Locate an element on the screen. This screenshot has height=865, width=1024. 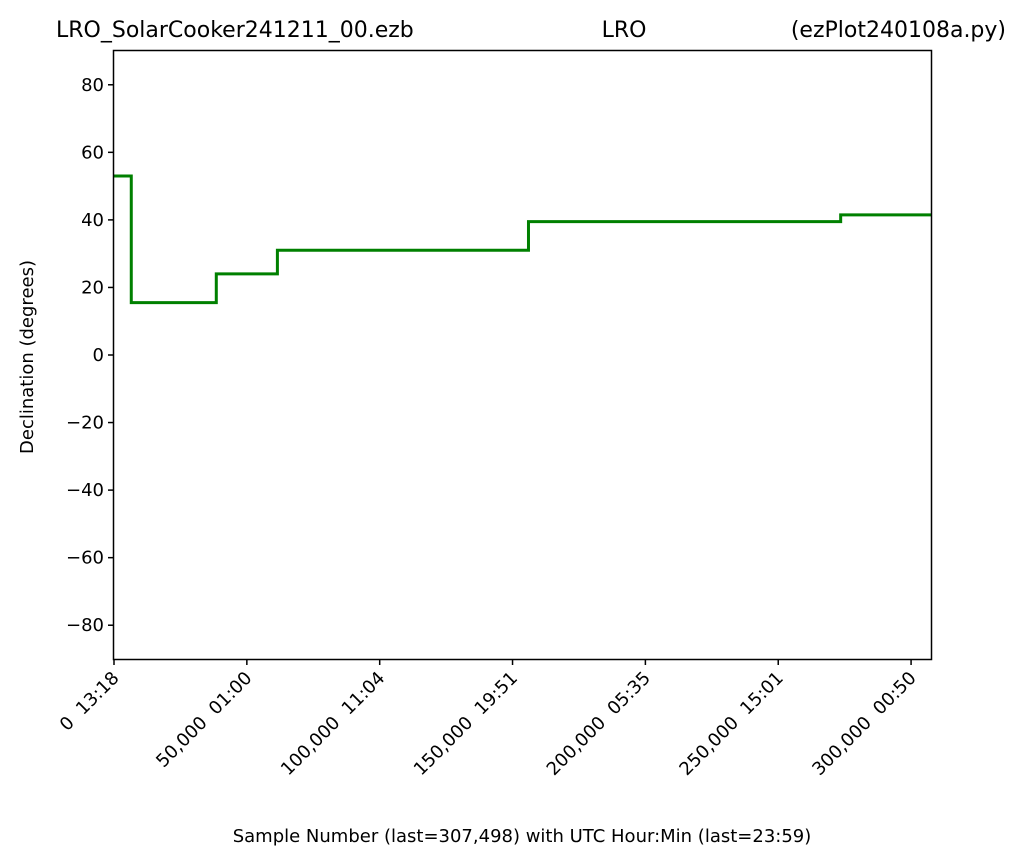
y-tick-label: 0 is located at coordinates (98, 355).